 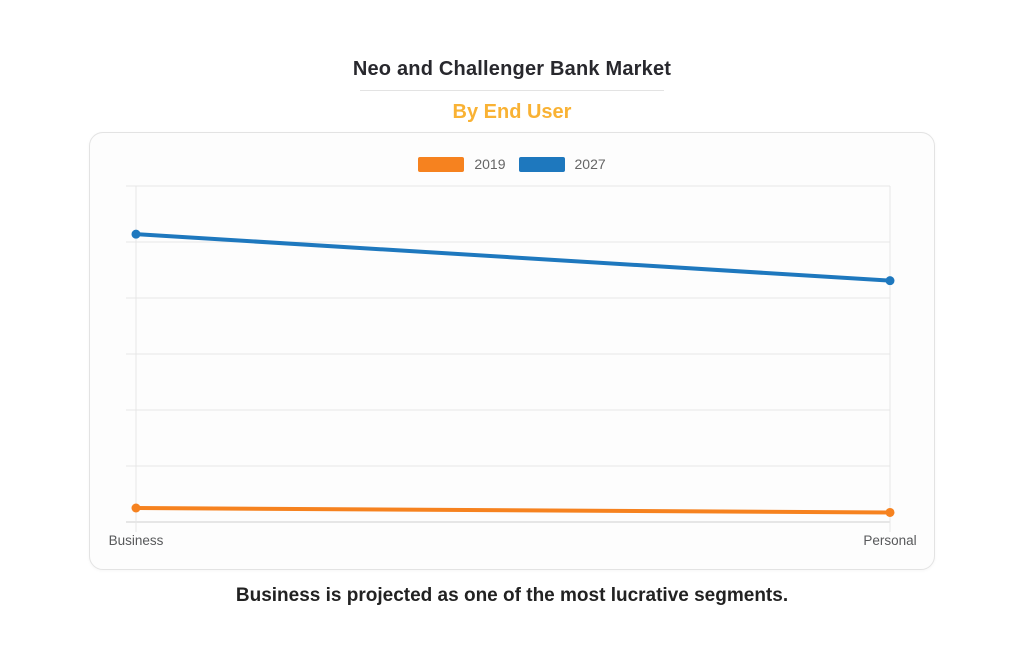 What do you see at coordinates (441, 164) in the screenshot?
I see `legend-swatch-2019` at bounding box center [441, 164].